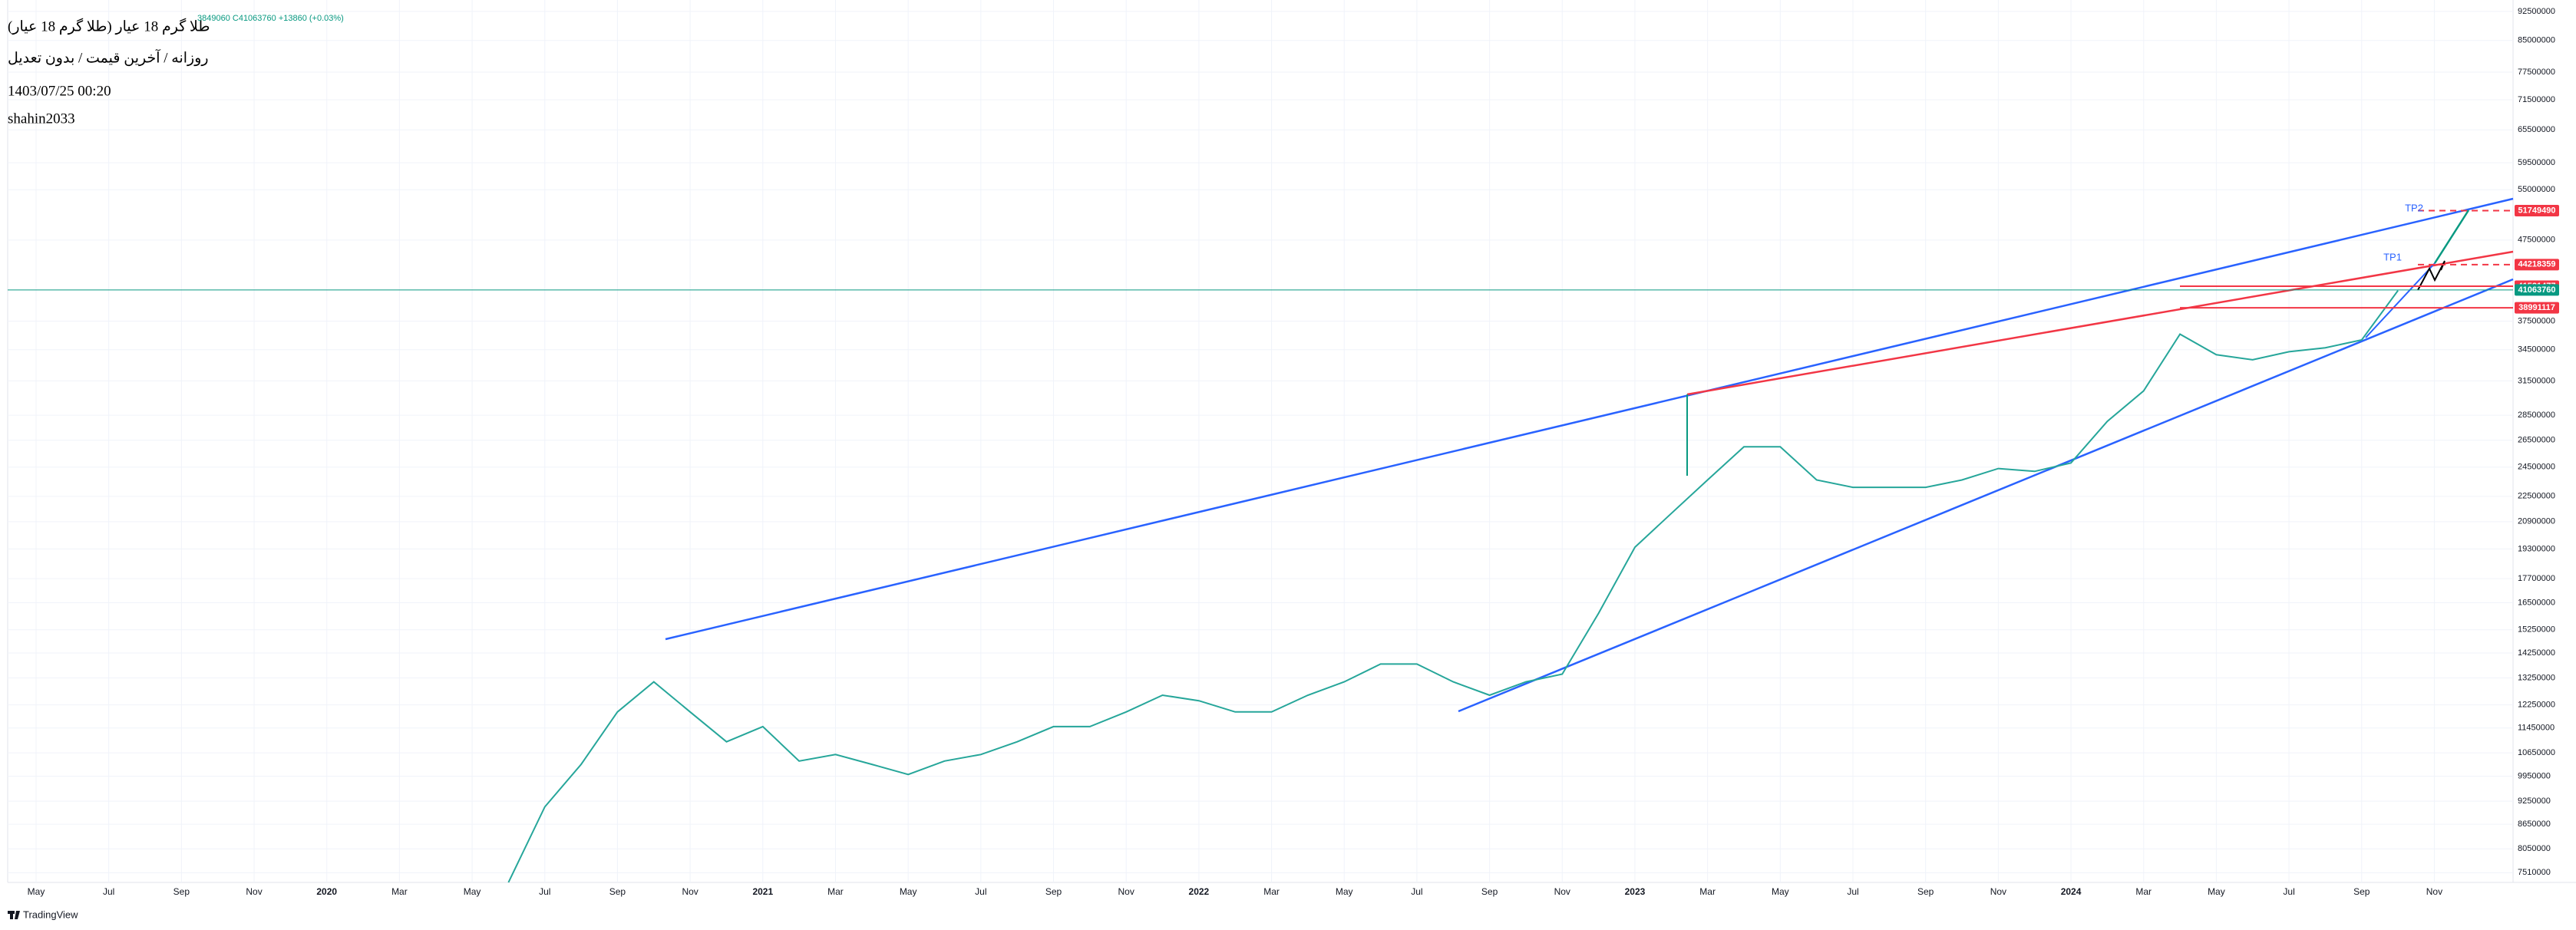 Image resolution: width=2576 pixels, height=930 pixels. Describe the element at coordinates (2534, 824) in the screenshot. I see `y-tick-label: 8650000` at that location.